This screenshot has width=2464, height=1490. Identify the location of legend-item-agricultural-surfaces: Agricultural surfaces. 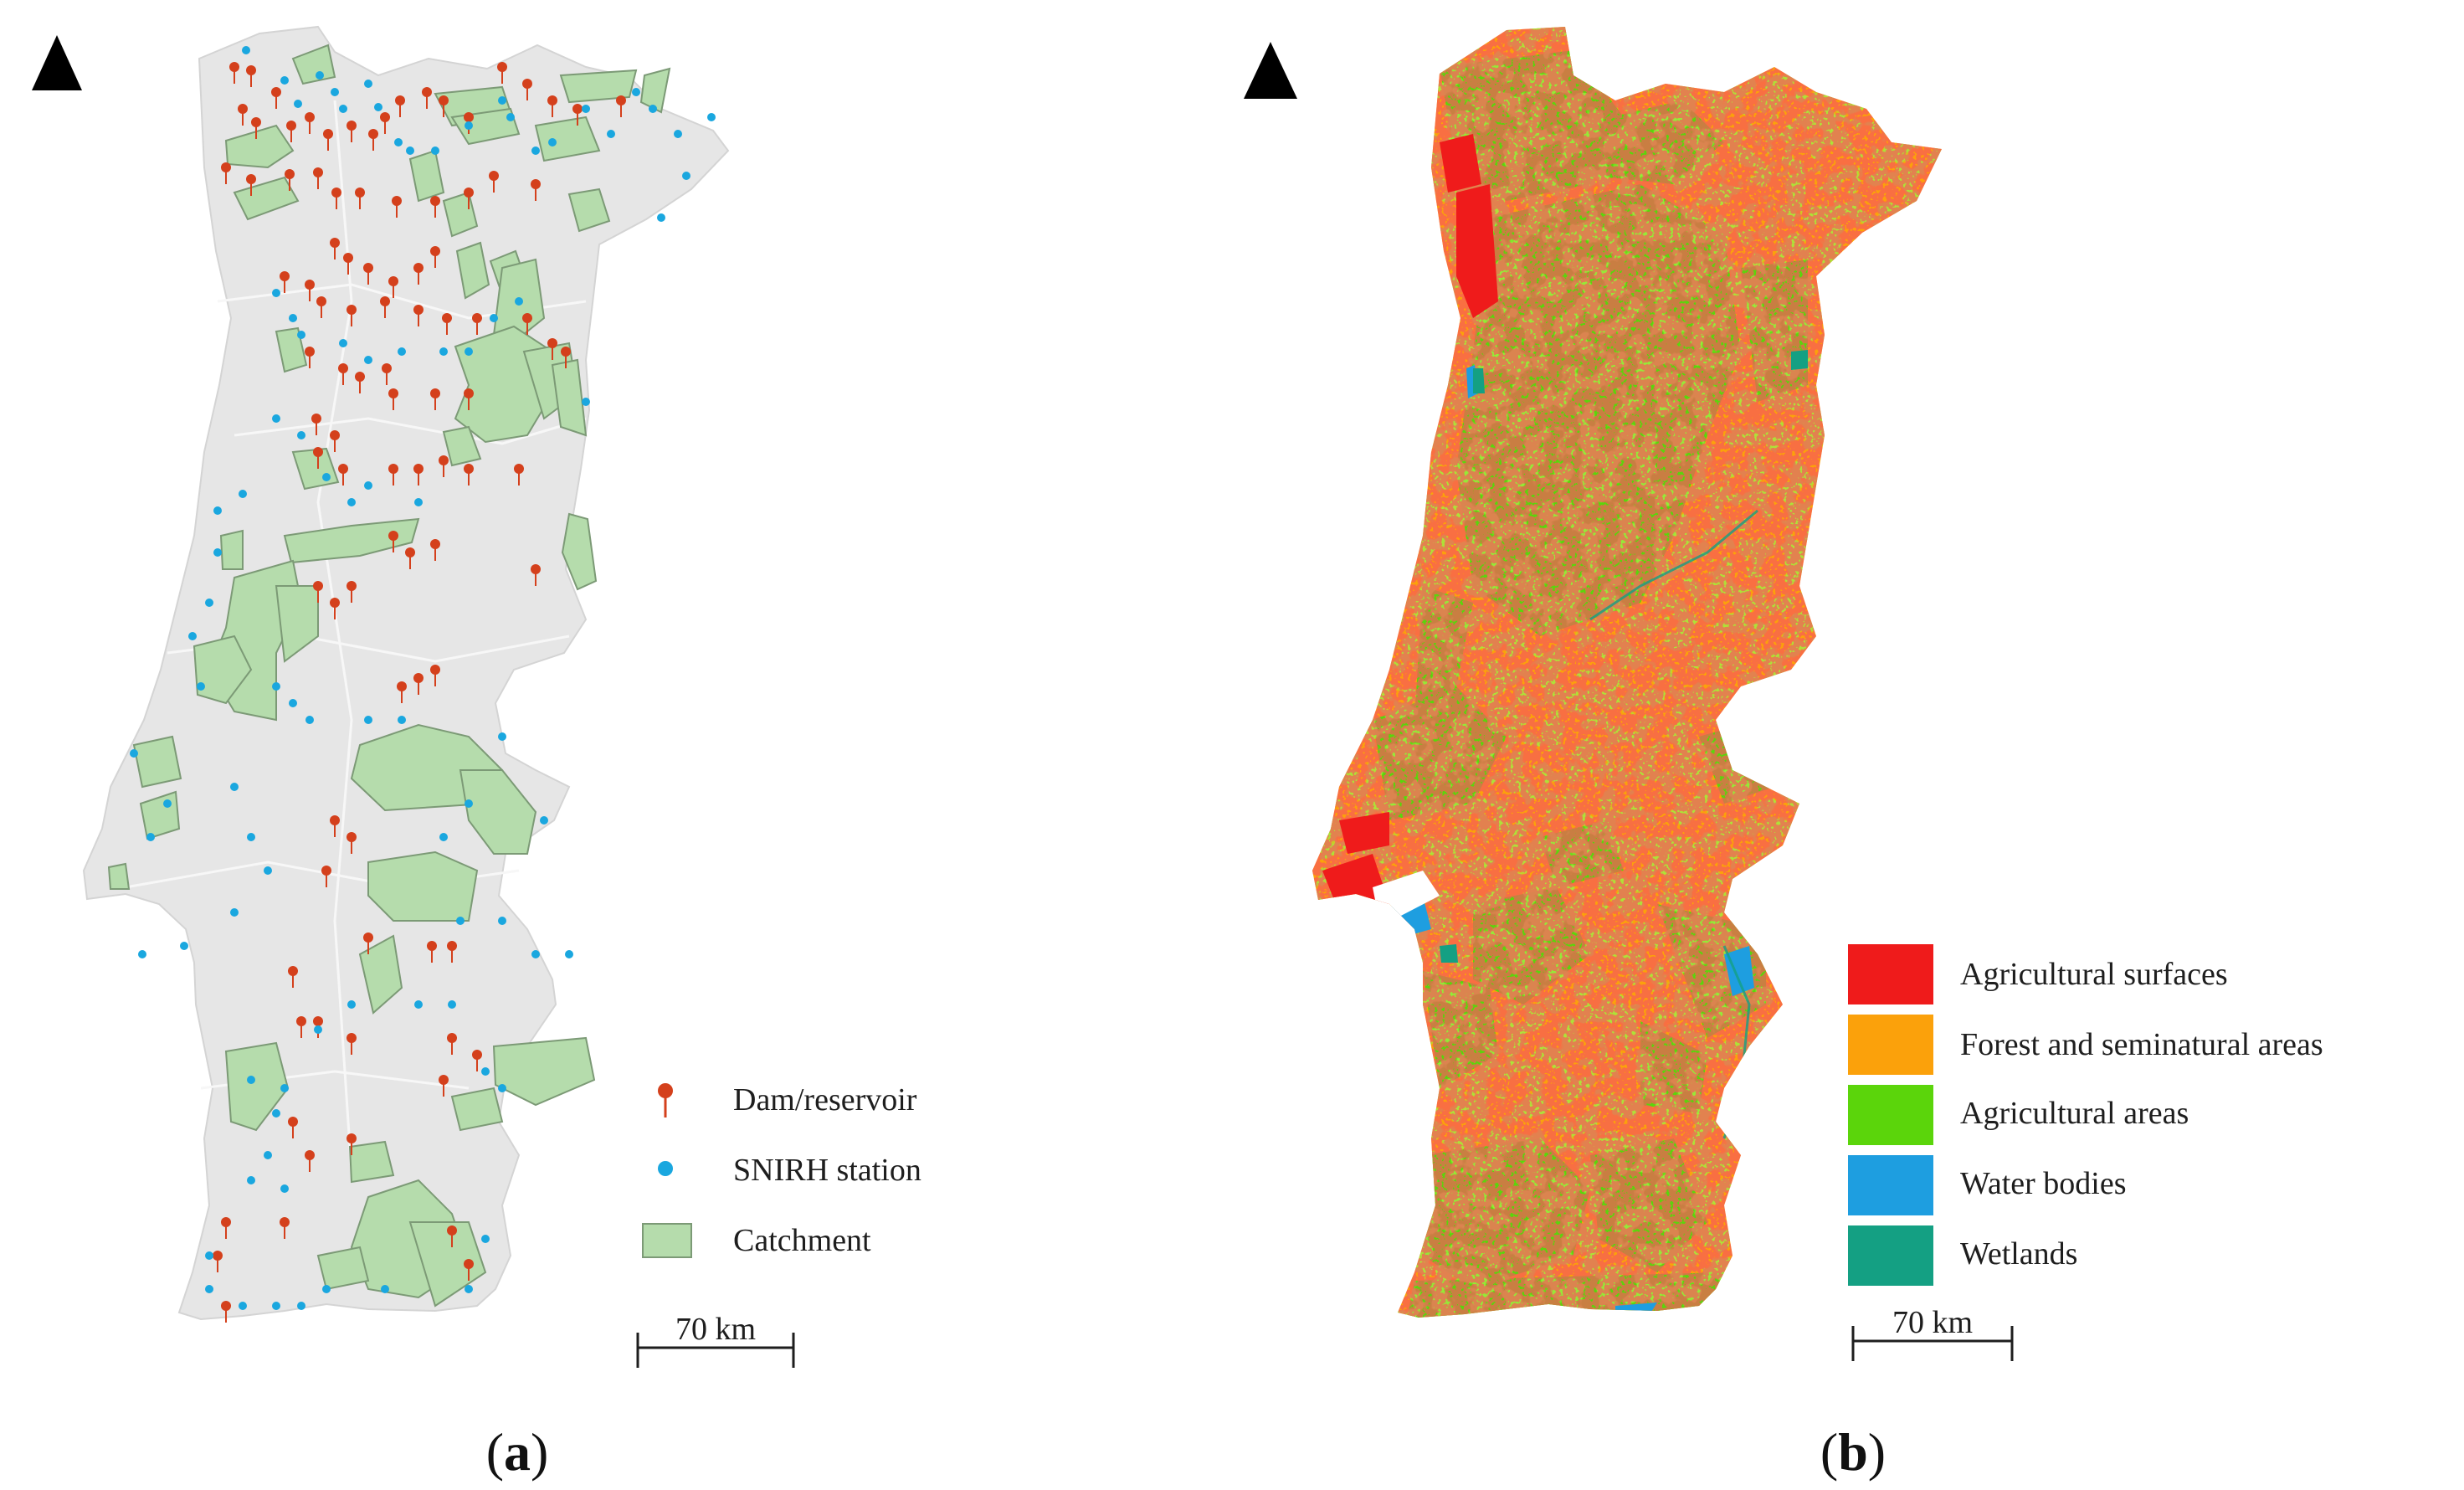
(2038, 974).